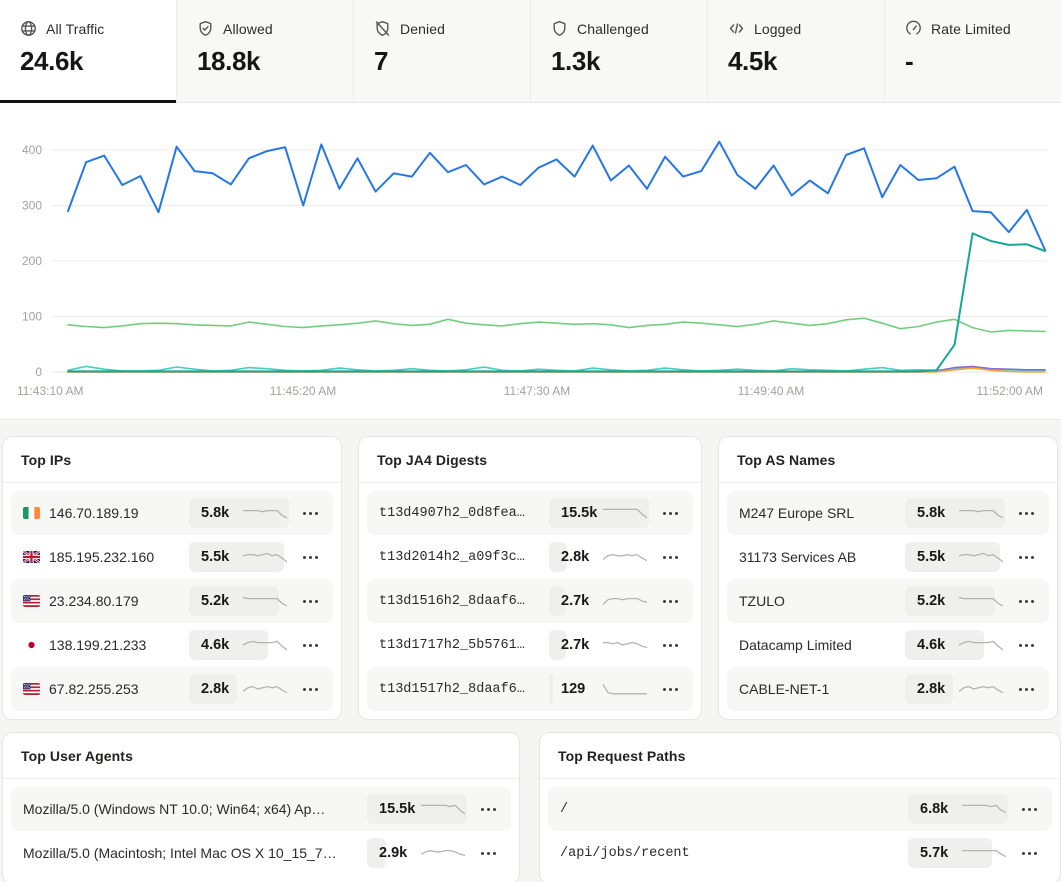 The height and width of the screenshot is (882, 1061). What do you see at coordinates (934, 853) in the screenshot?
I see `row-value: 5.7k` at bounding box center [934, 853].